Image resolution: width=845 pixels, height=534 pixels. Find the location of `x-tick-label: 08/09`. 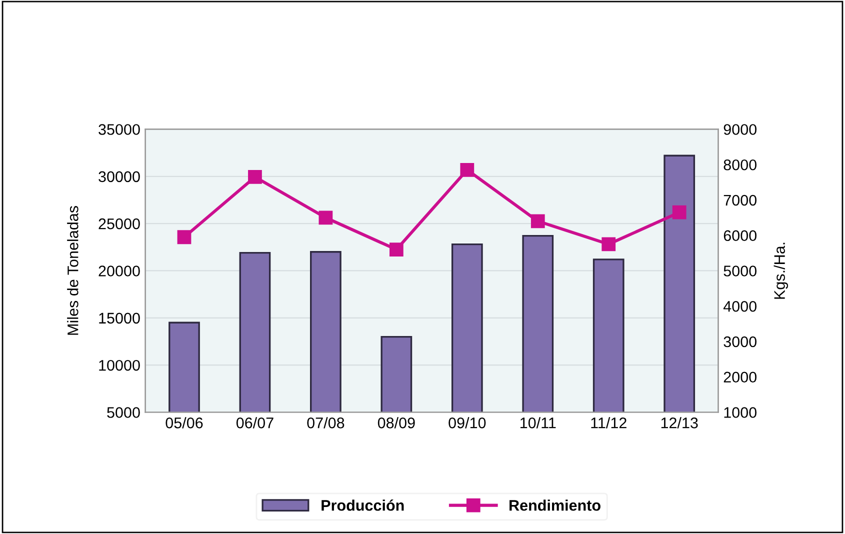

x-tick-label: 08/09 is located at coordinates (396, 422).